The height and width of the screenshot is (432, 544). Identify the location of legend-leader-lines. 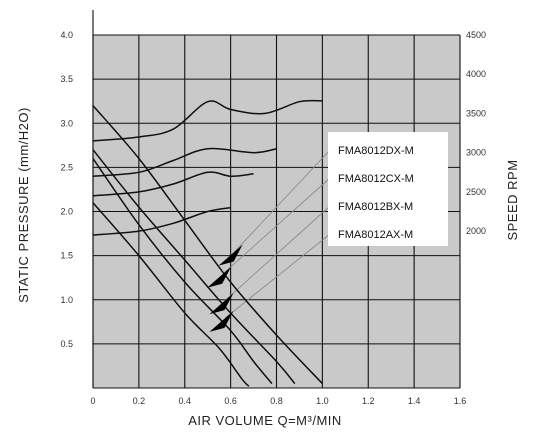
(276, 234).